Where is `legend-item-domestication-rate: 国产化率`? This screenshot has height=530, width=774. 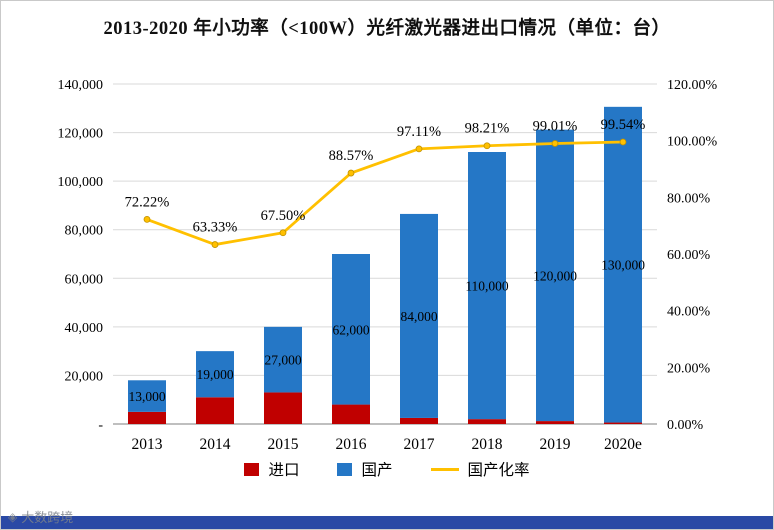
legend-item-domestication-rate: 国产化率 is located at coordinates (480, 469).